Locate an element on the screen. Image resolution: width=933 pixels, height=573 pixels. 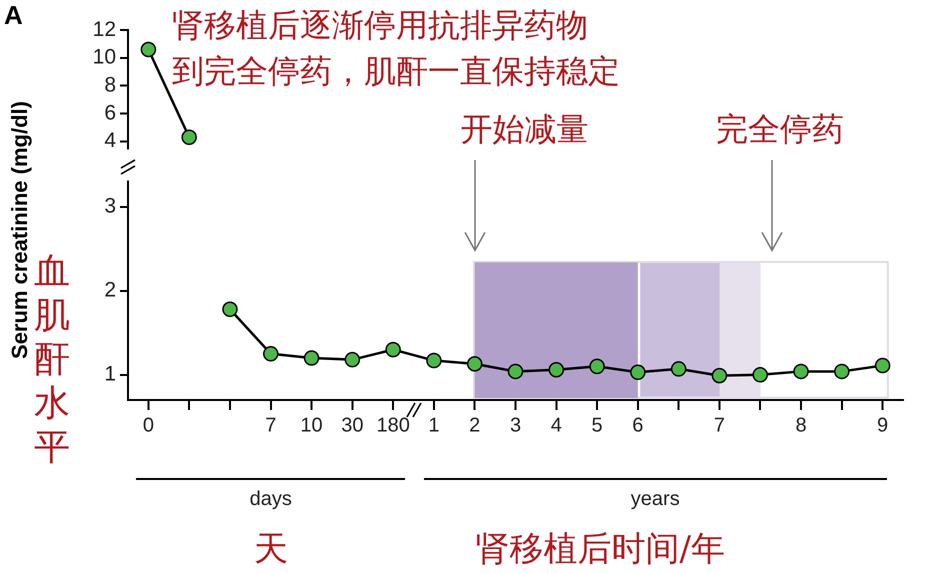
x-tick-label: 3 is located at coordinates (516, 425).